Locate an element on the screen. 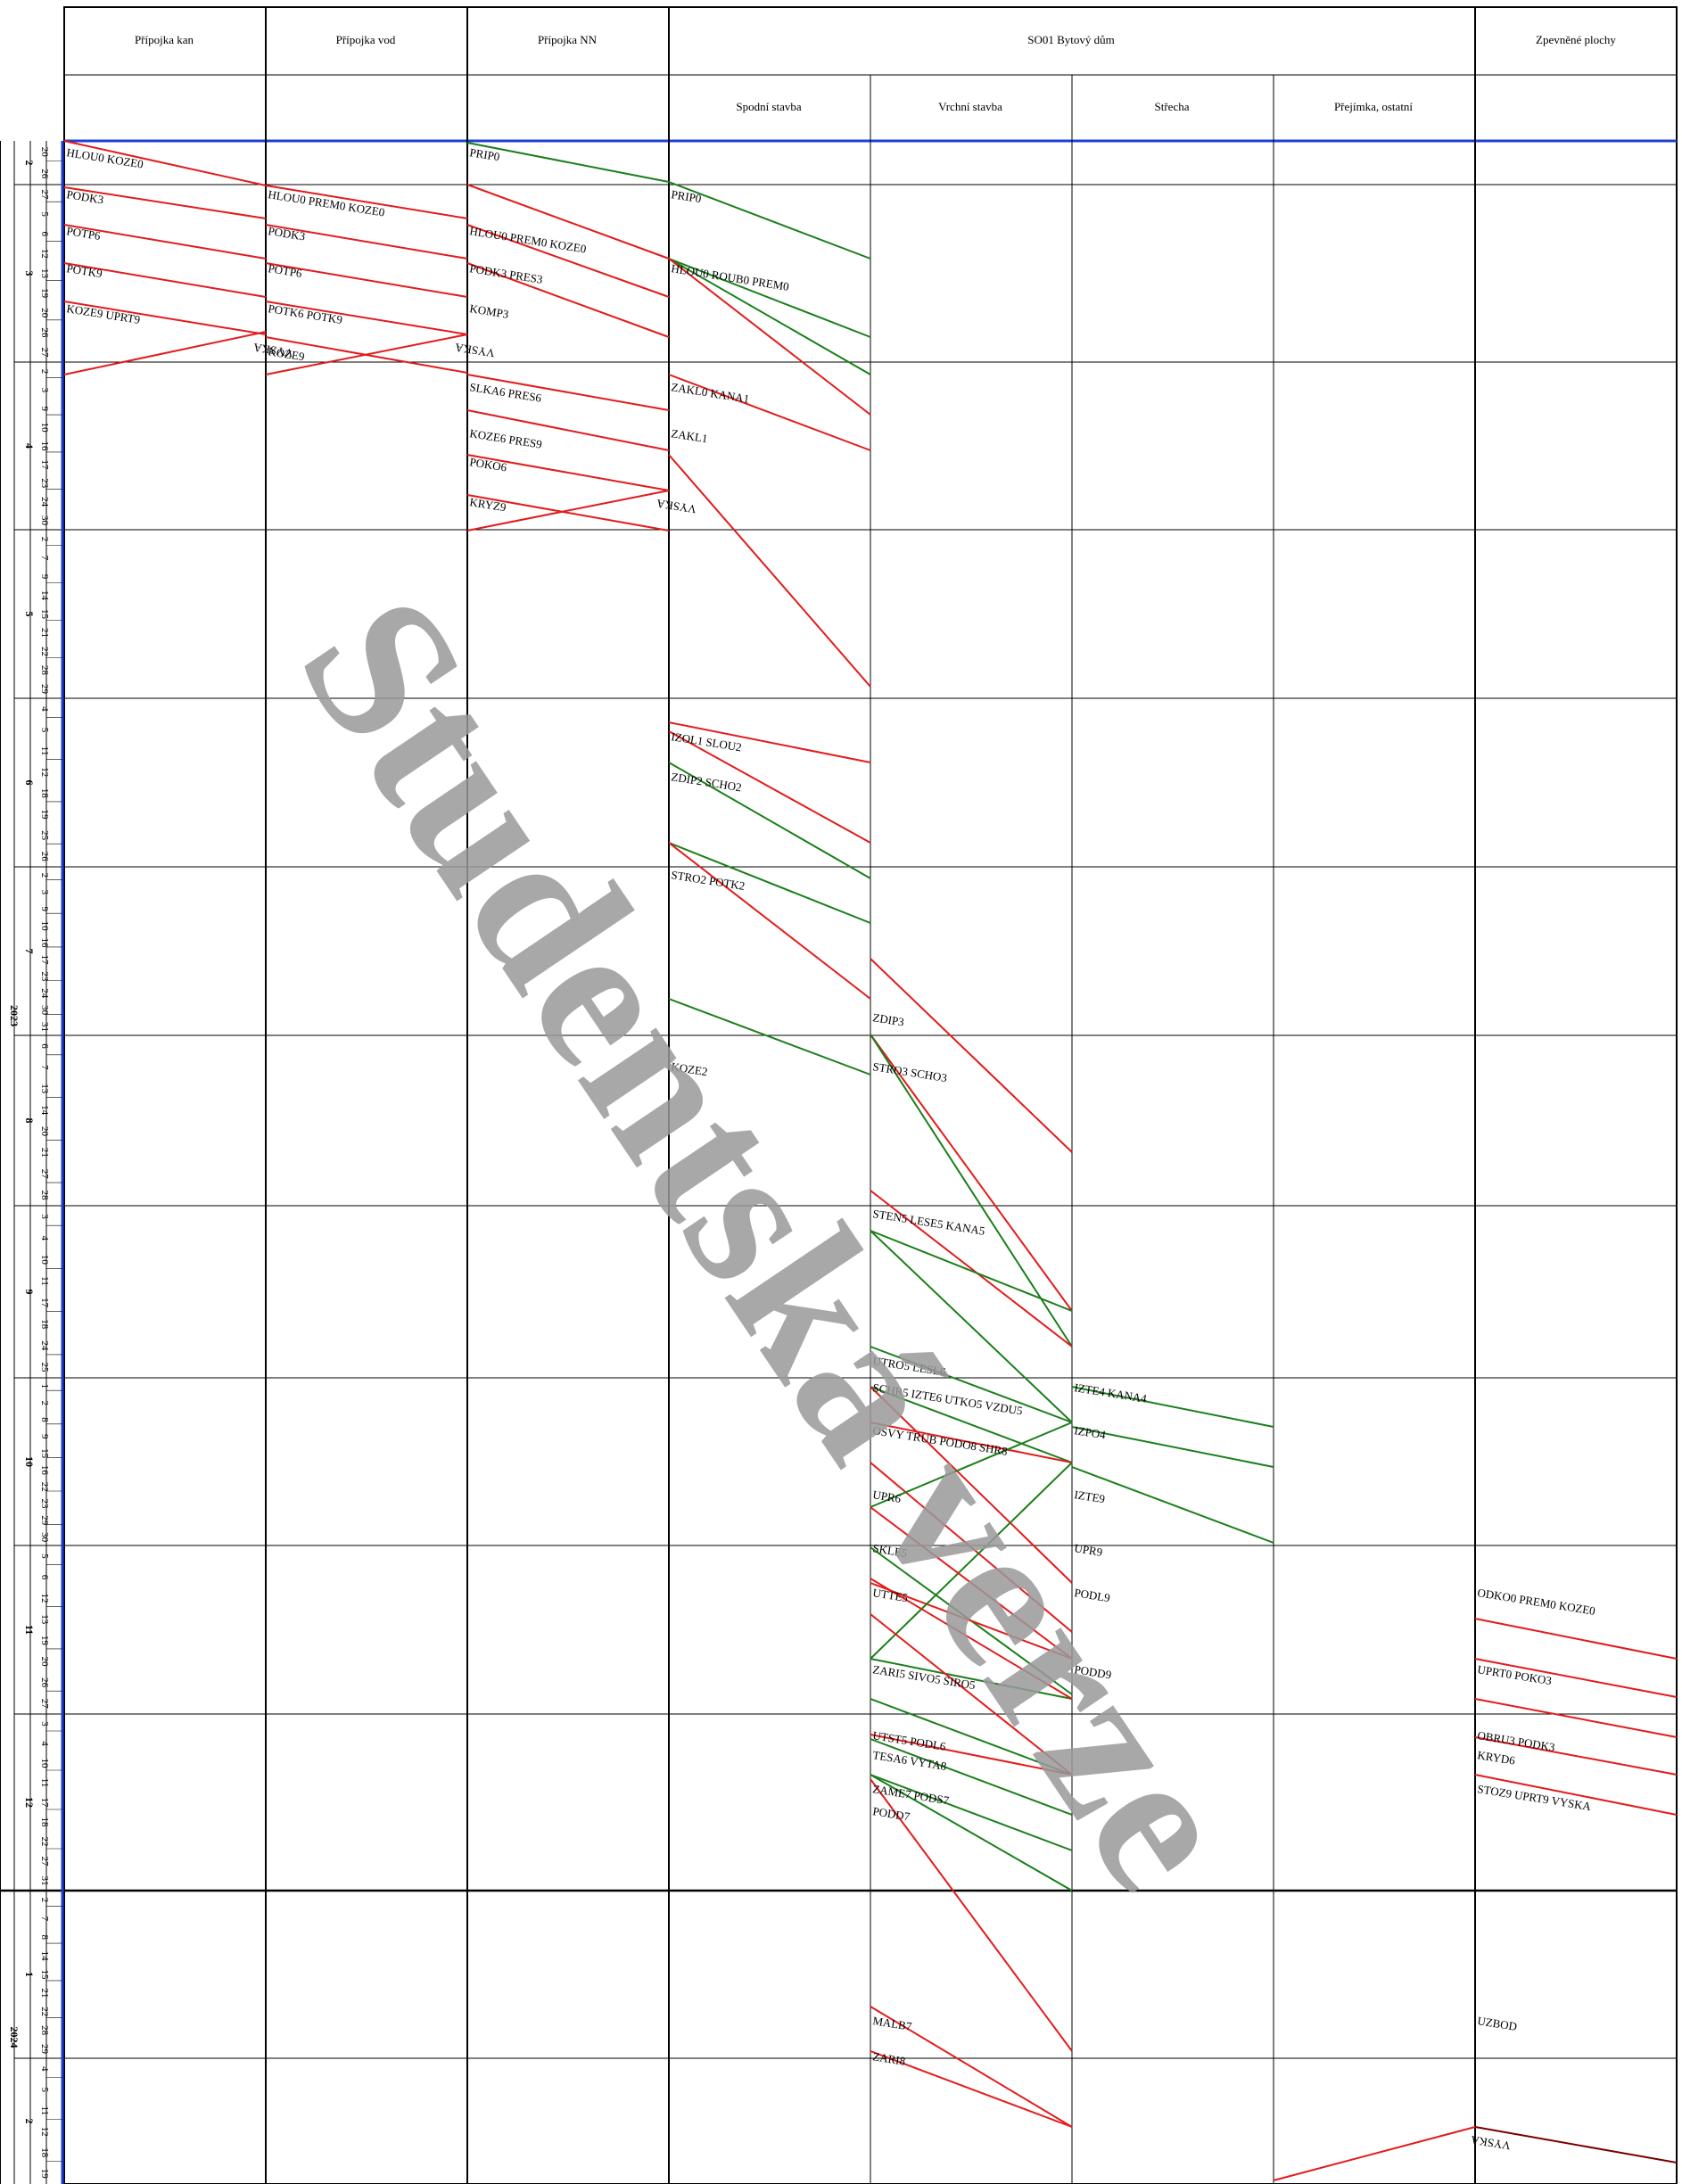  task-label: SLKA6 PRES6 is located at coordinates (506, 392).